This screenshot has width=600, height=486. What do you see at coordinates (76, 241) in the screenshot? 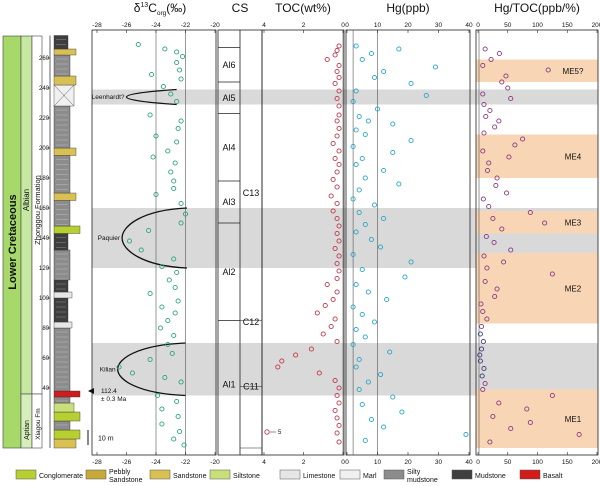
I see `depth-axis: 40 60 80 100 120 140 160 180 200 220 240 260 10 m` at bounding box center [76, 241].